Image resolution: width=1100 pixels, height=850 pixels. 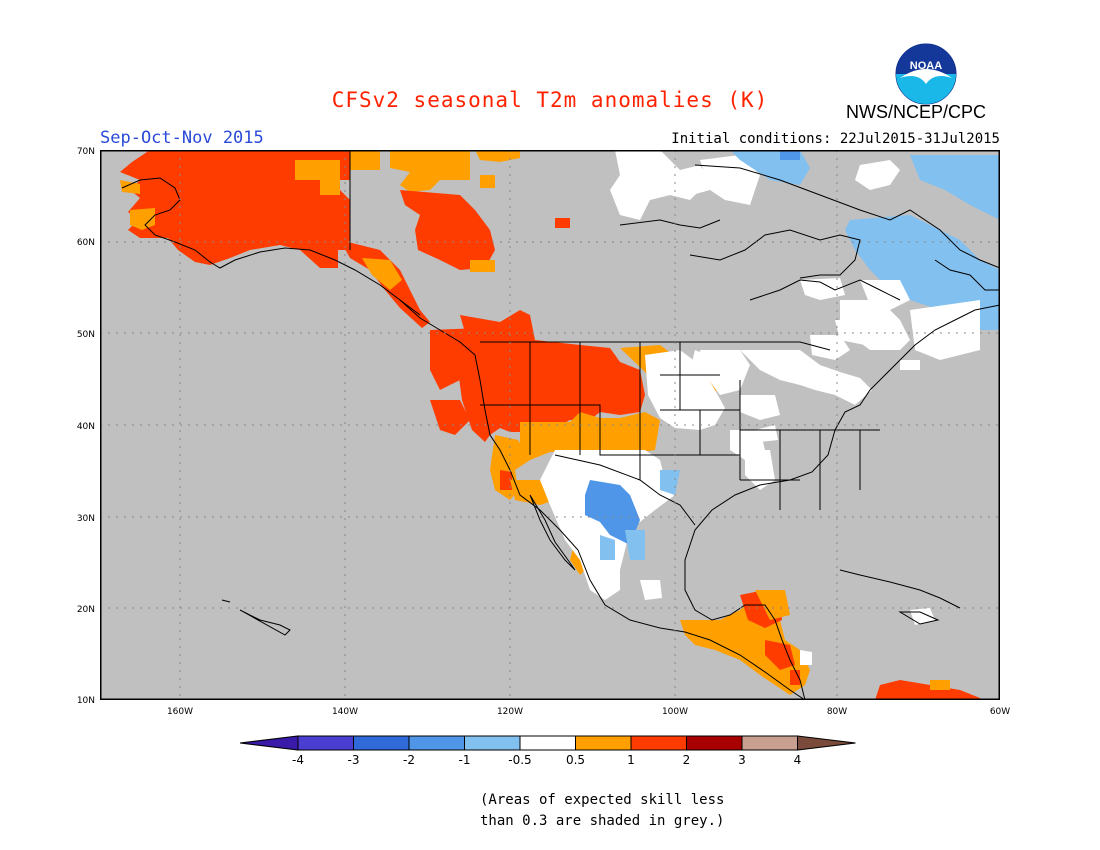 What do you see at coordinates (805, 255) in the screenshot?
I see `canada-neutral-cool-anomaly` at bounding box center [805, 255].